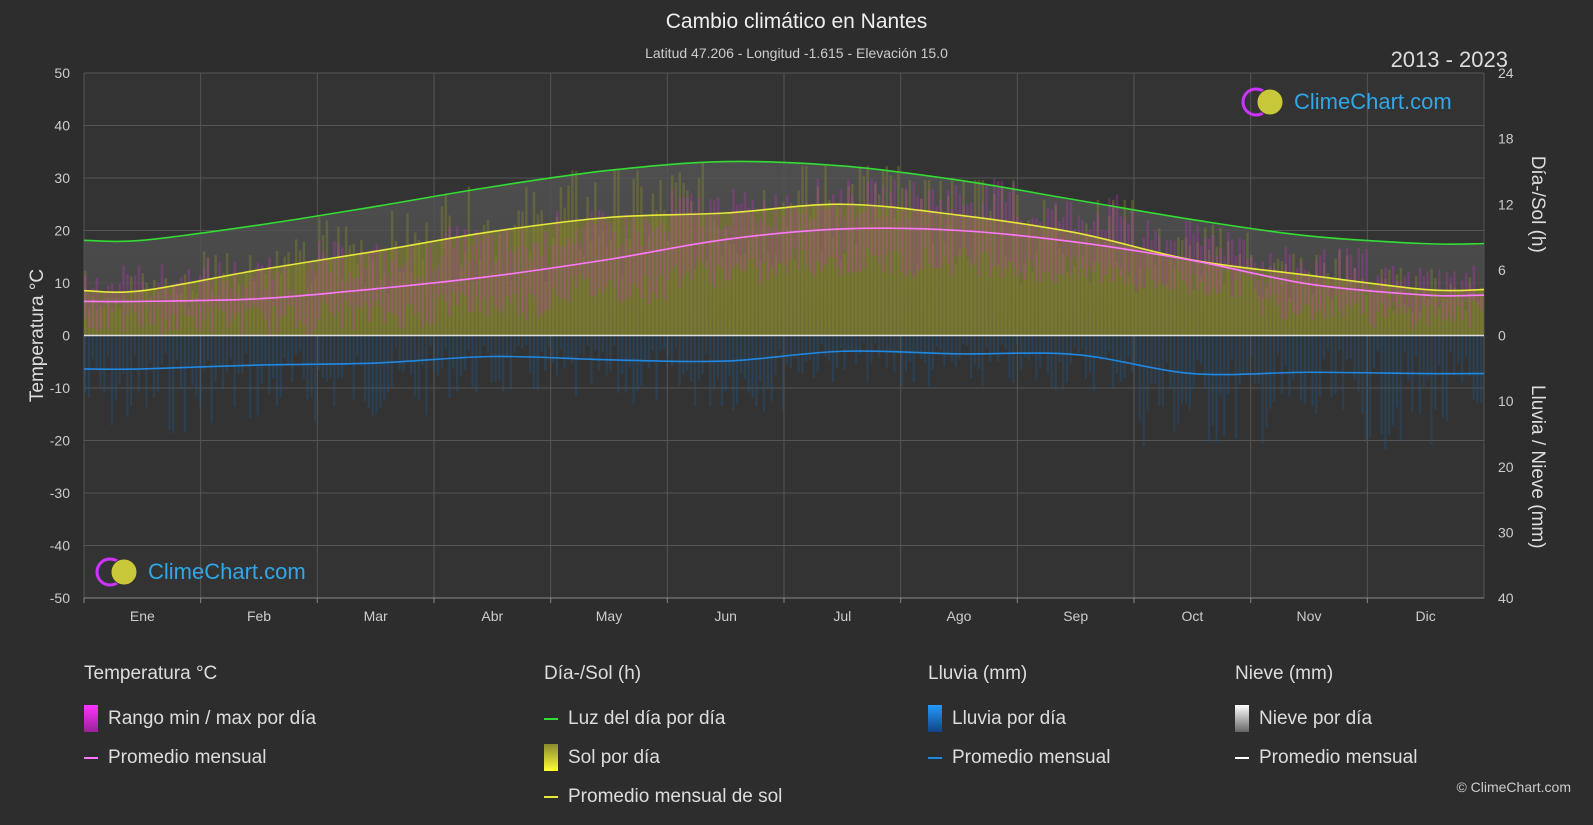  Describe the element at coordinates (259, 616) in the screenshot. I see `x-month-label: Feb` at that location.